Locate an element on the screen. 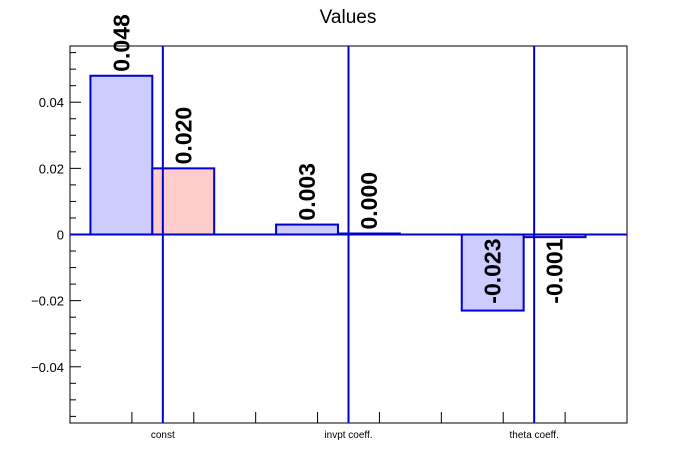 The image size is (696, 472). x-tick-label: invpt coeff. is located at coordinates (348, 435).